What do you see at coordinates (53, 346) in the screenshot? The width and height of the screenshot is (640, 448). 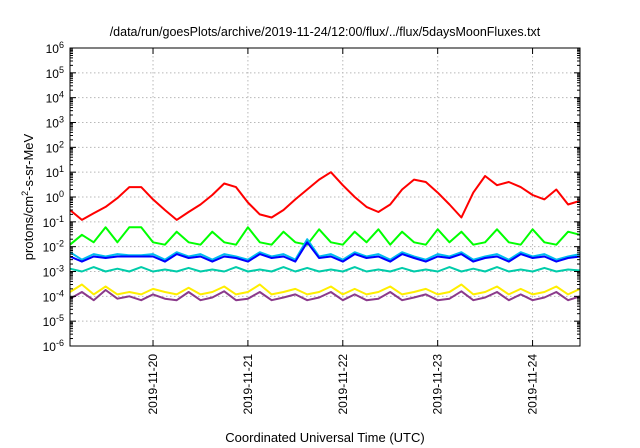 I see `y-tick-label: 10⁻⁶` at bounding box center [53, 346].